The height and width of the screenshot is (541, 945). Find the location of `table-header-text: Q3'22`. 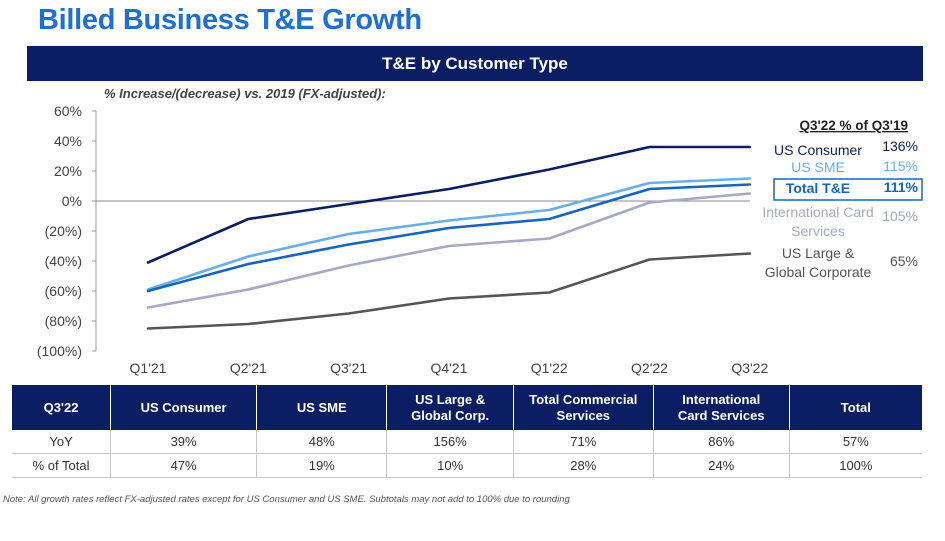

table-header-text: Q3'22 is located at coordinates (61, 407).